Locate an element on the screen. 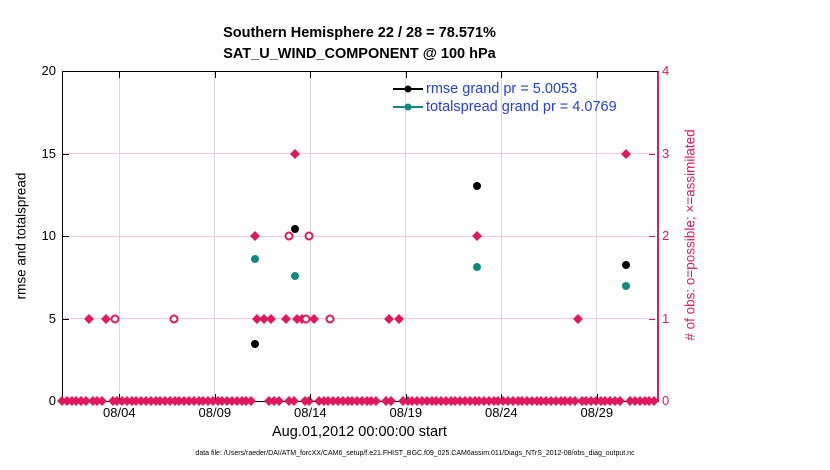  x-axis-tick-label: 08/19 is located at coordinates (406, 412).